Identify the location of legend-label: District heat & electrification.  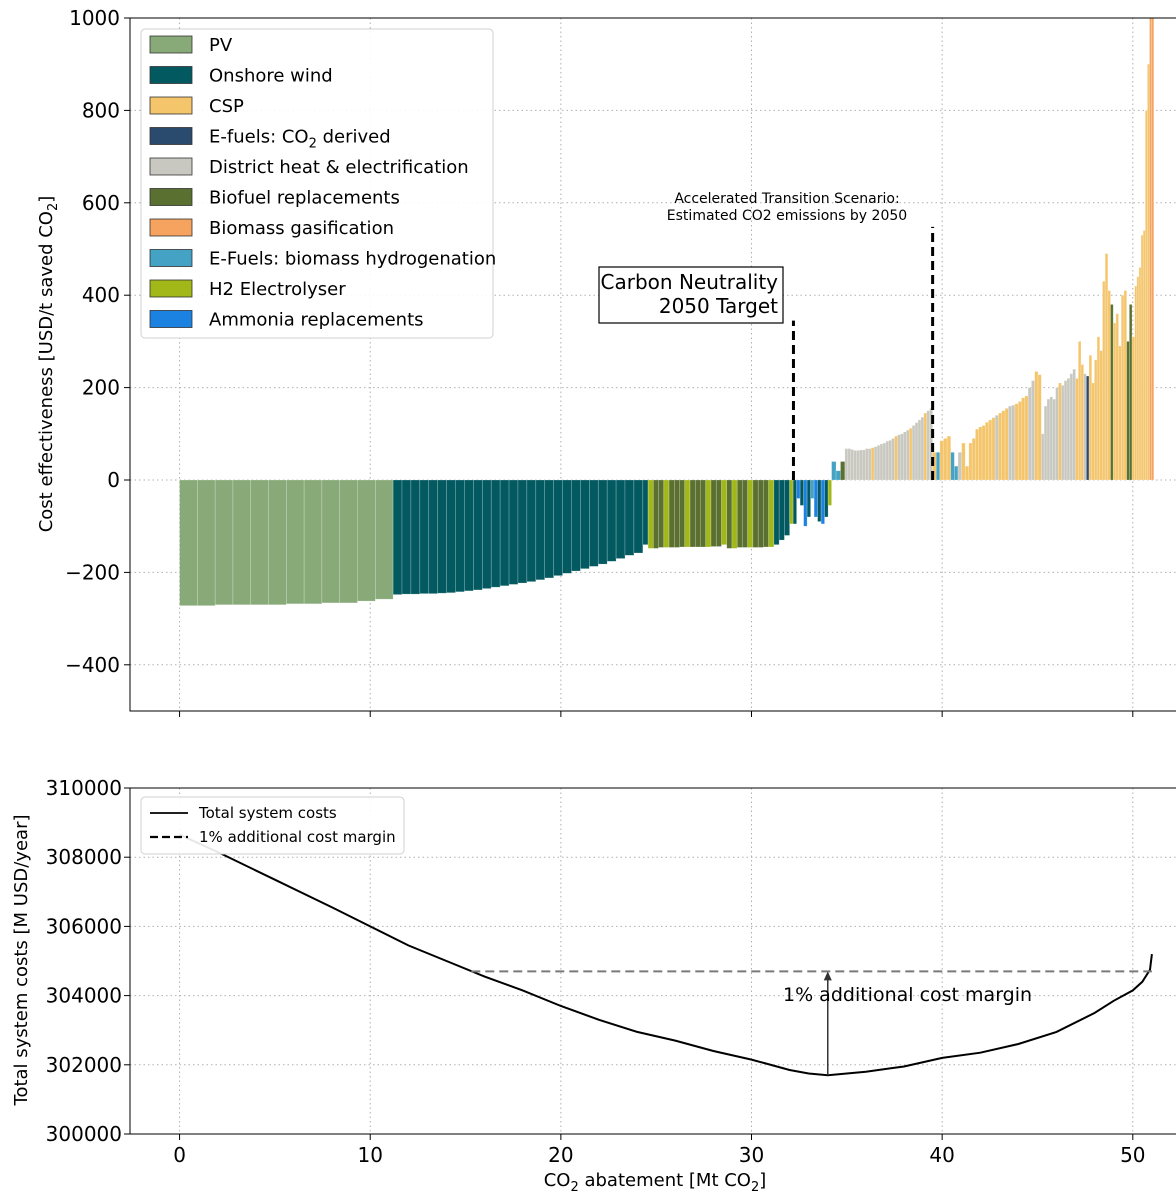
(339, 167).